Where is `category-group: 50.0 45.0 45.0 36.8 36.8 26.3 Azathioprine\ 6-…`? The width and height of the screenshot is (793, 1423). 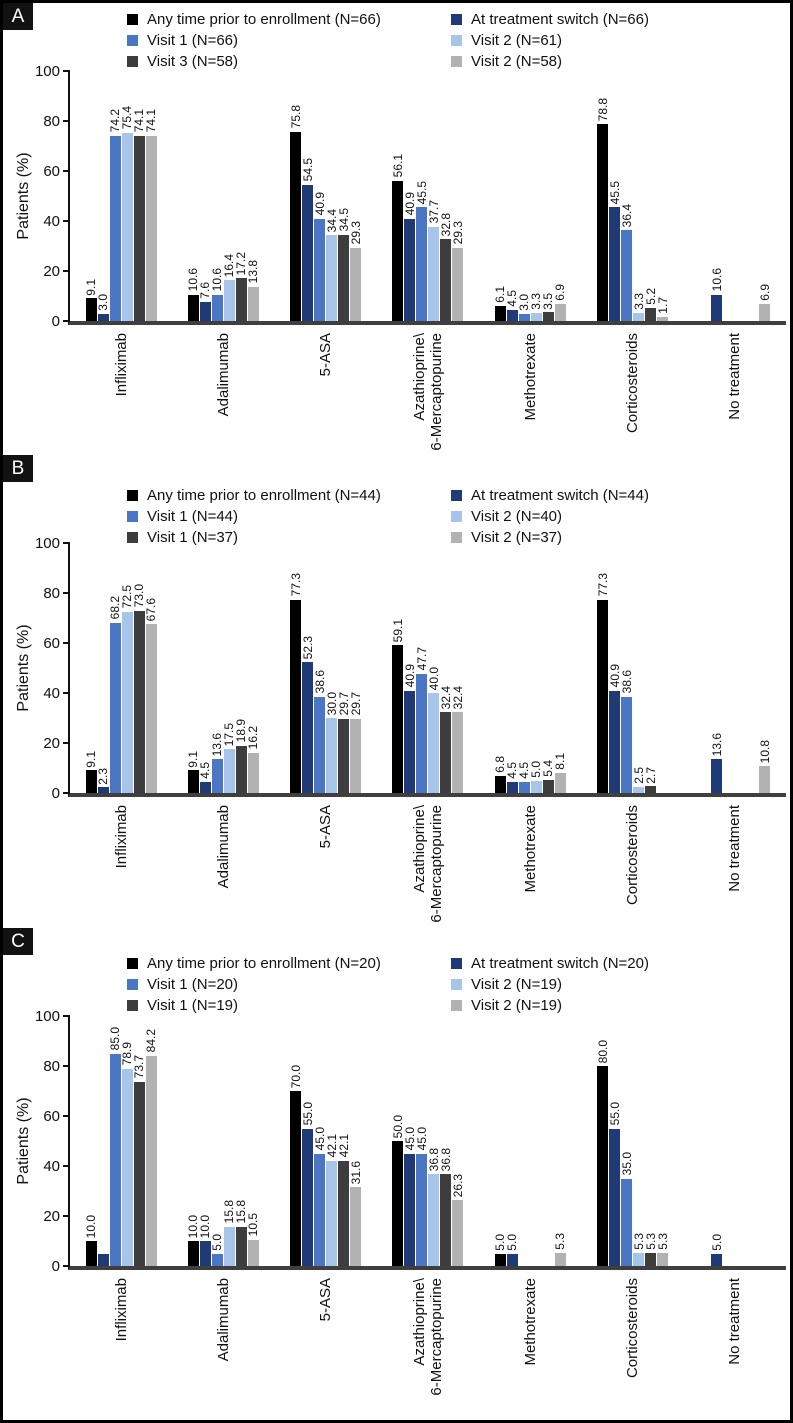
category-group: 50.0 45.0 45.0 36.8 36.8 26.3 Azathioprine\ 6-… is located at coordinates (428, 1206).